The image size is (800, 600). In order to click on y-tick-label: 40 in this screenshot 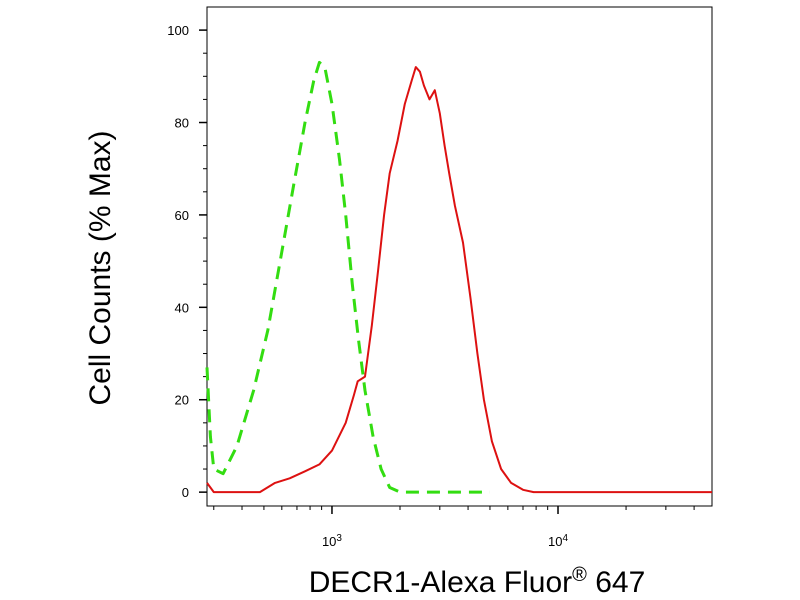, I will do `click(182, 307)`.